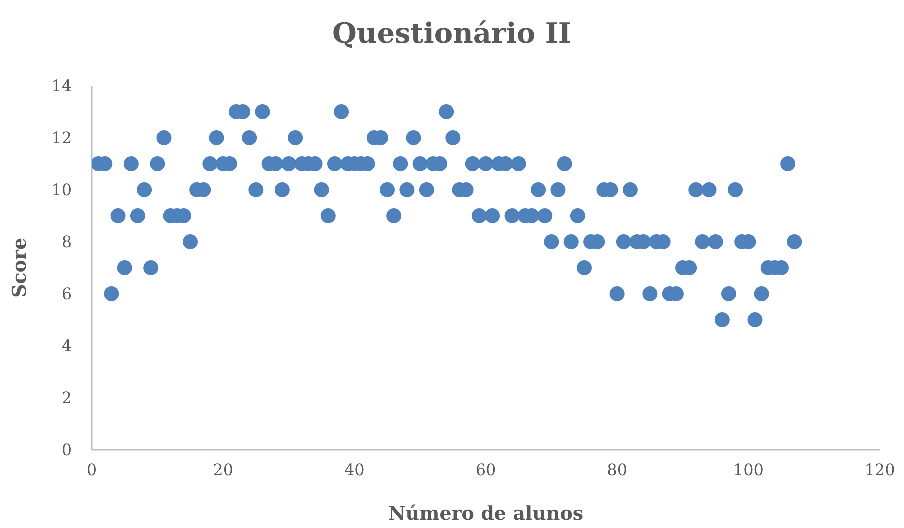 This screenshot has height=528, width=904. What do you see at coordinates (354, 470) in the screenshot?
I see `x-tick-label: 40` at bounding box center [354, 470].